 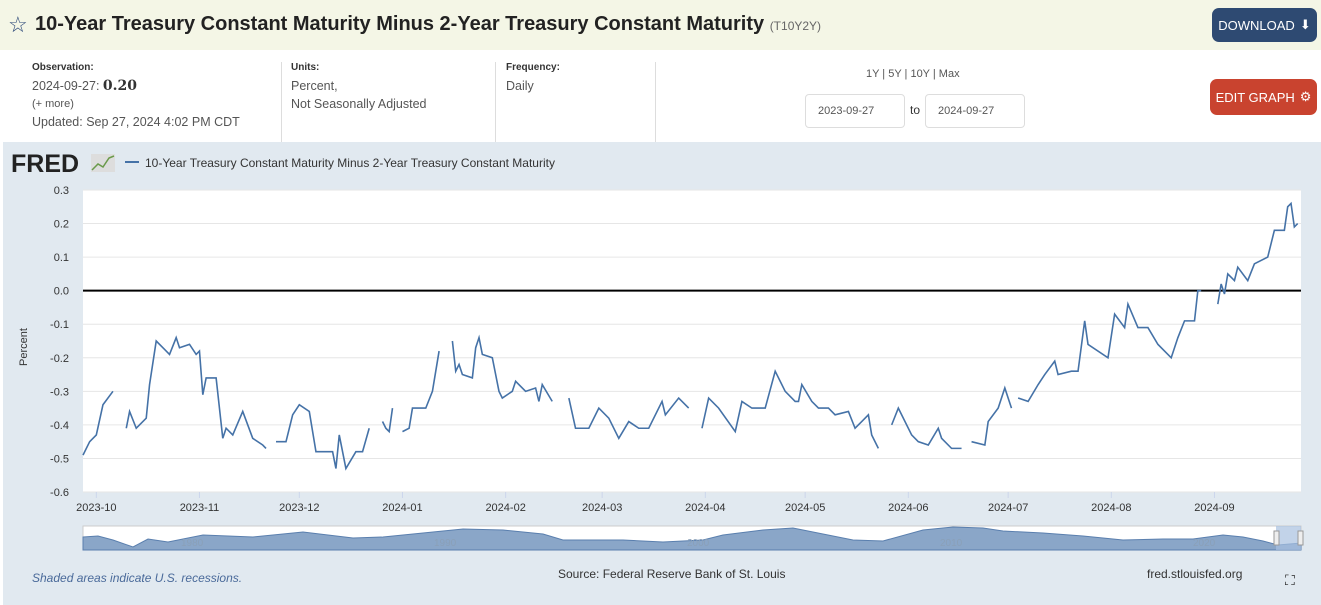 I want to click on x-tick-label: 2024-09, so click(x=1214, y=508).